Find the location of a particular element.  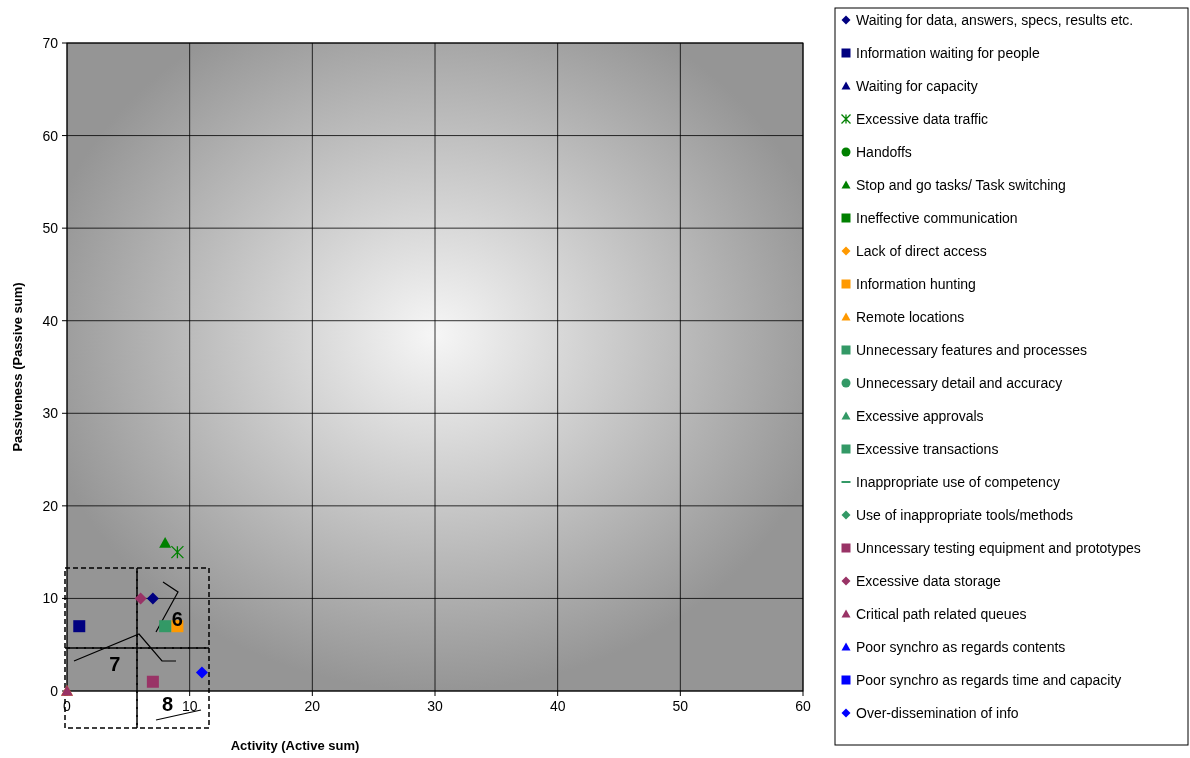

y-tick-label: 20 is located at coordinates (50, 505).